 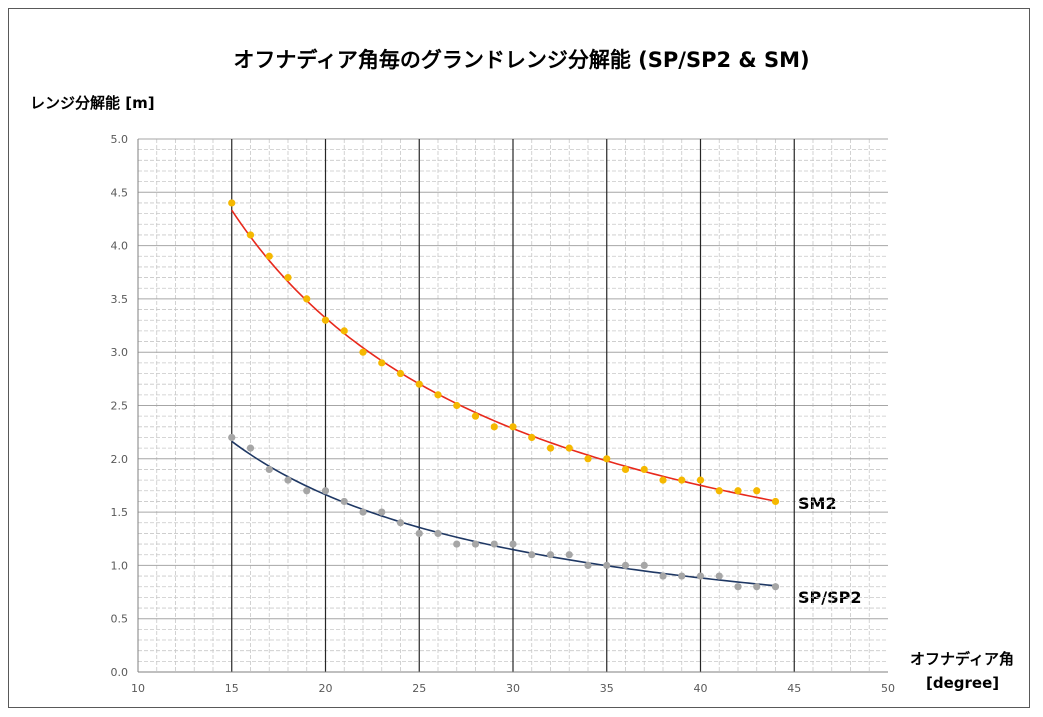 I want to click on x-tick-label: 45, so click(x=794, y=688).